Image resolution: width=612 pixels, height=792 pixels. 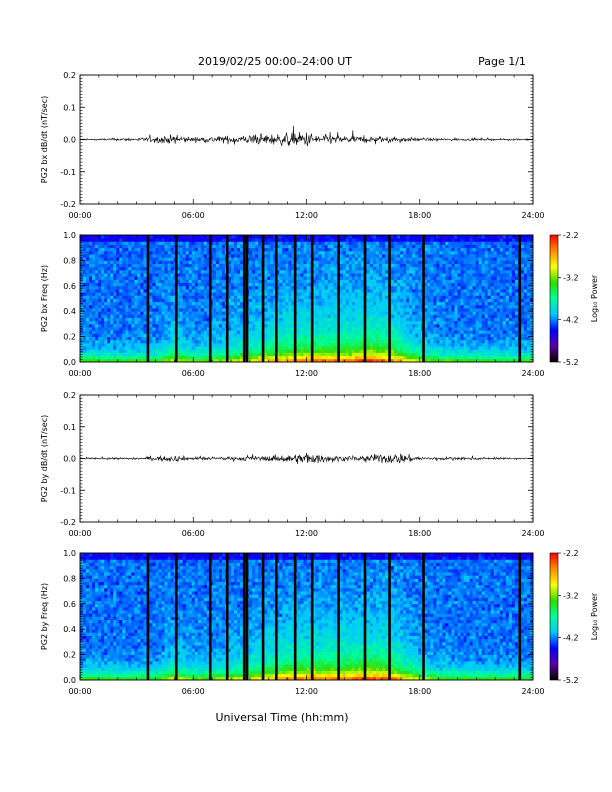 What do you see at coordinates (193, 215) in the screenshot?
I see `x-tick-label: 06:00` at bounding box center [193, 215].